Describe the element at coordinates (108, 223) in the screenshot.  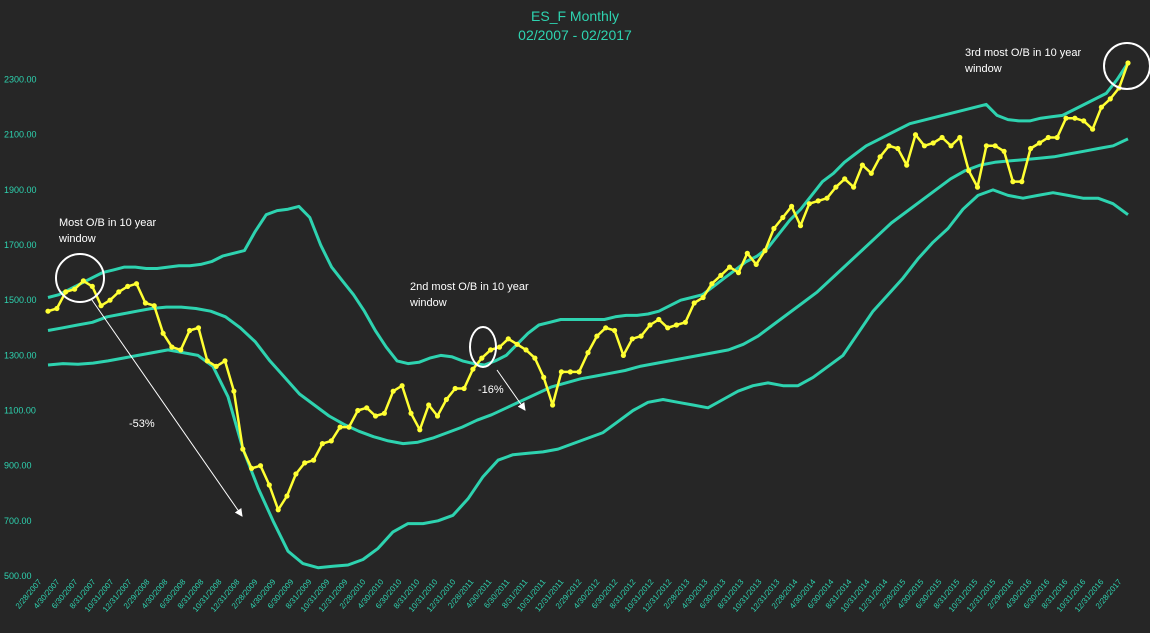
I see `annotation-most-ob-line1: Most O/B in 10 year` at that location.